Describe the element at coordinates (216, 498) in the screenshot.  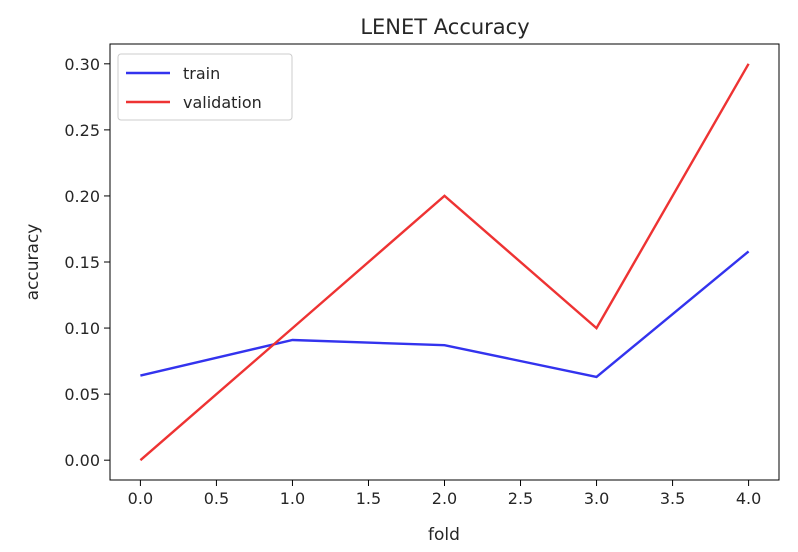
I see `x-tick-label: 0.5` at that location.